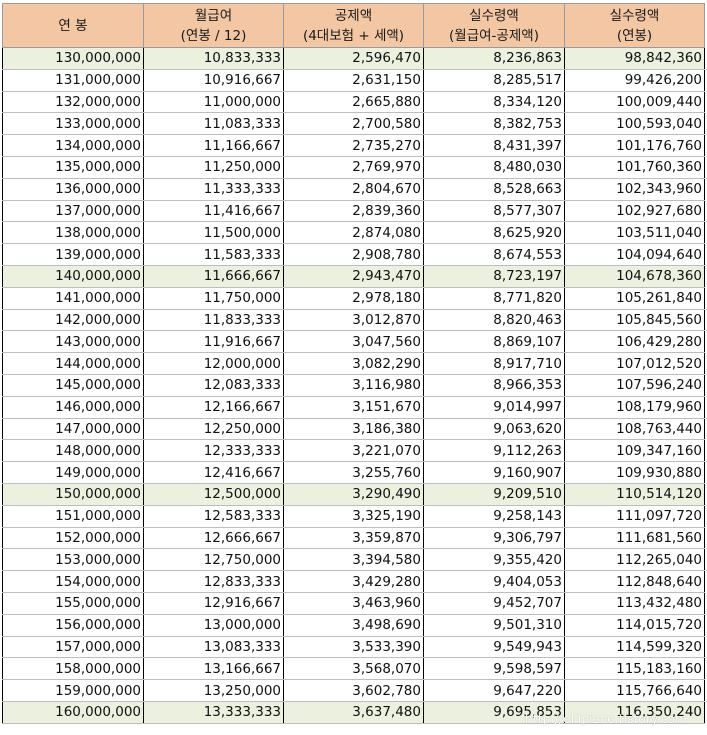 This screenshot has height=735, width=707. Describe the element at coordinates (73, 167) in the screenshot. I see `annual-salary-cell: 135,000,000` at that location.